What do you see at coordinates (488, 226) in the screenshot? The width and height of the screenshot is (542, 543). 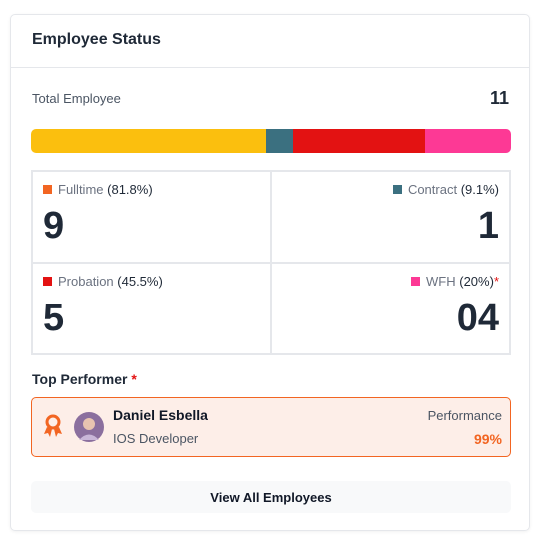 I see `stat-count: 1` at bounding box center [488, 226].